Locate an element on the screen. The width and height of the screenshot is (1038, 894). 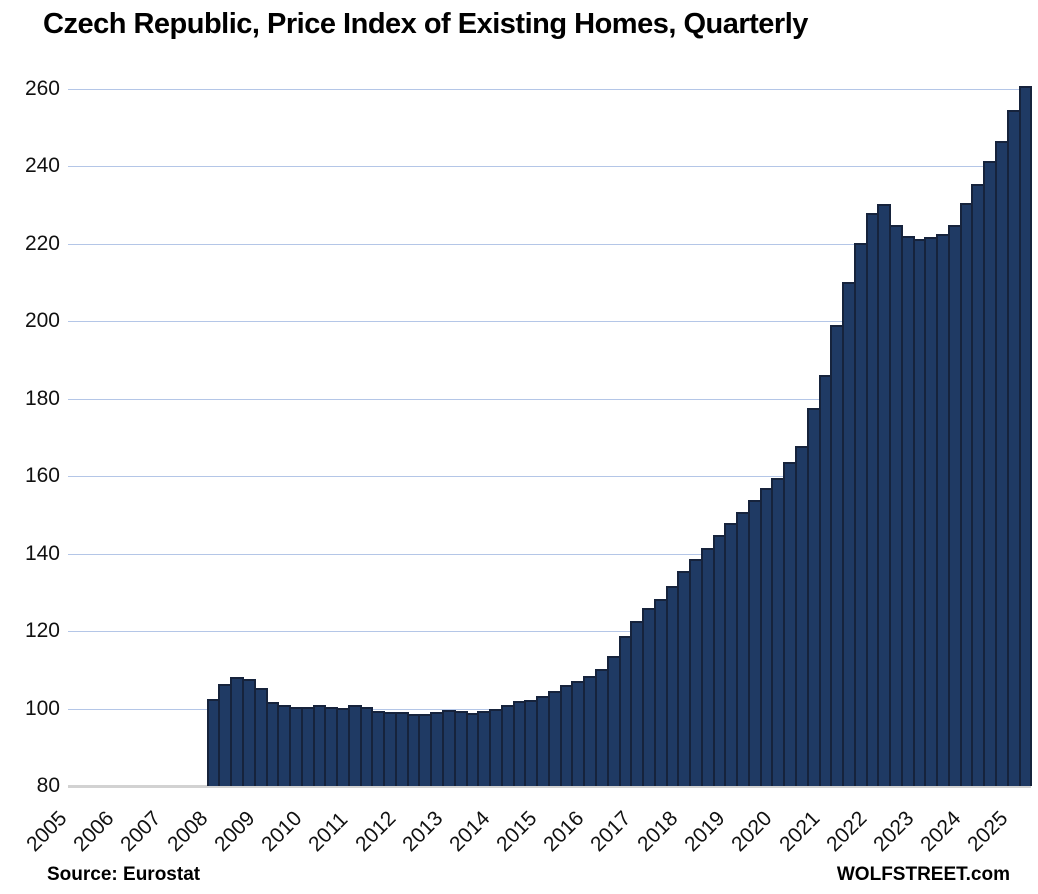
y-tick-label: 240 is located at coordinates (42, 166).